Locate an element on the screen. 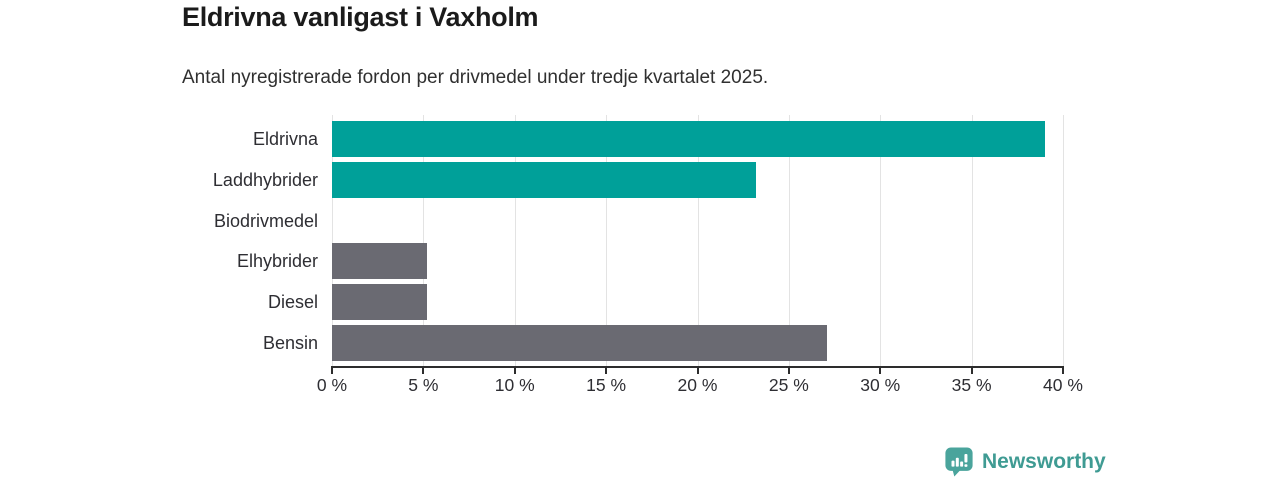  y-axis-label-biodrivmedel: Biodrivmedel is located at coordinates (265, 220).